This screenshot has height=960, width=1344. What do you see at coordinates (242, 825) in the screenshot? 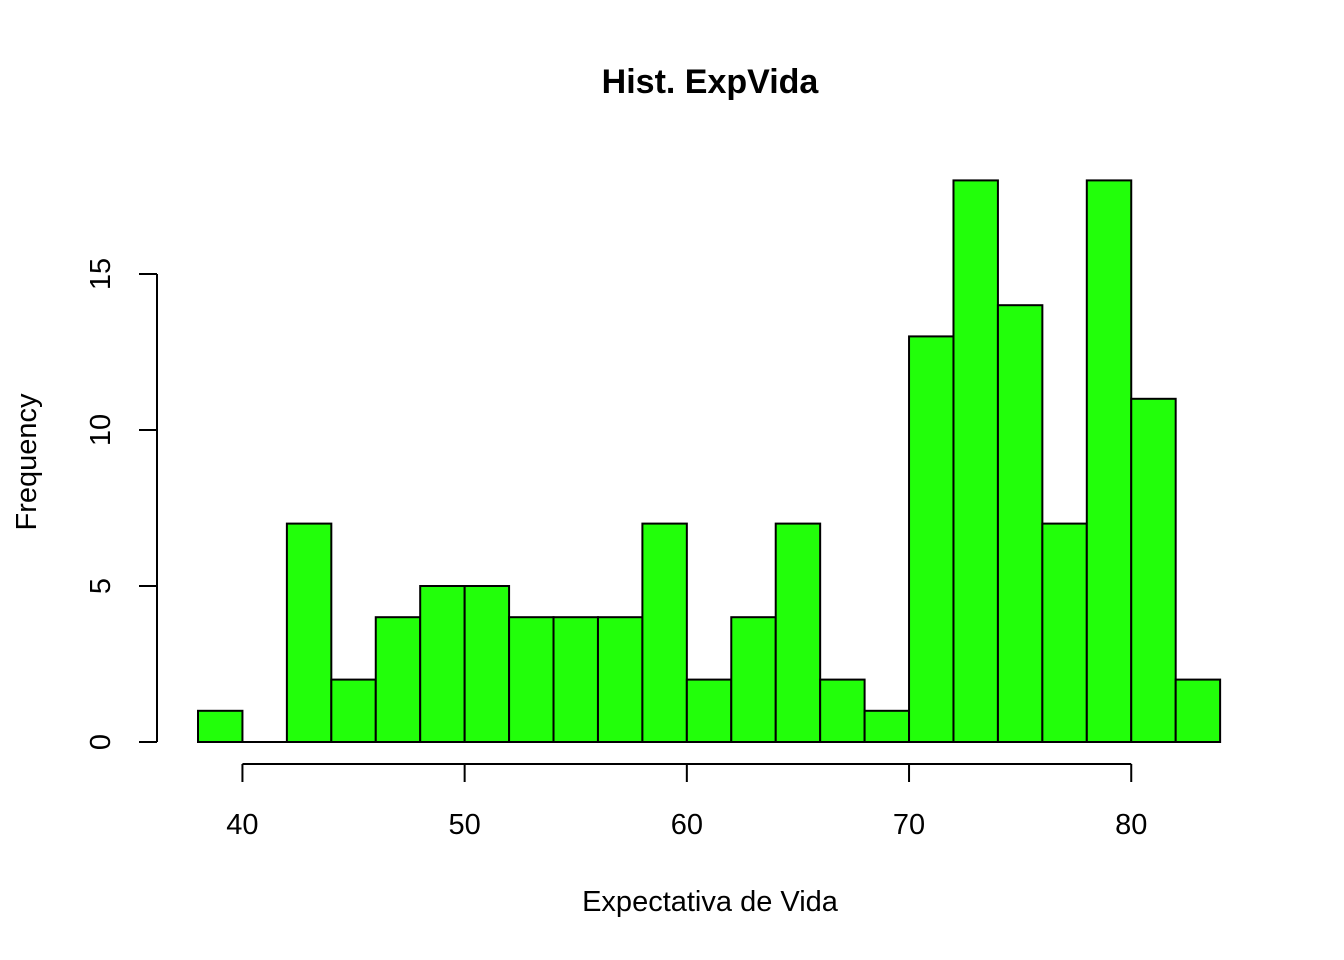
I see `x-tick-label: 40` at bounding box center [242, 825].